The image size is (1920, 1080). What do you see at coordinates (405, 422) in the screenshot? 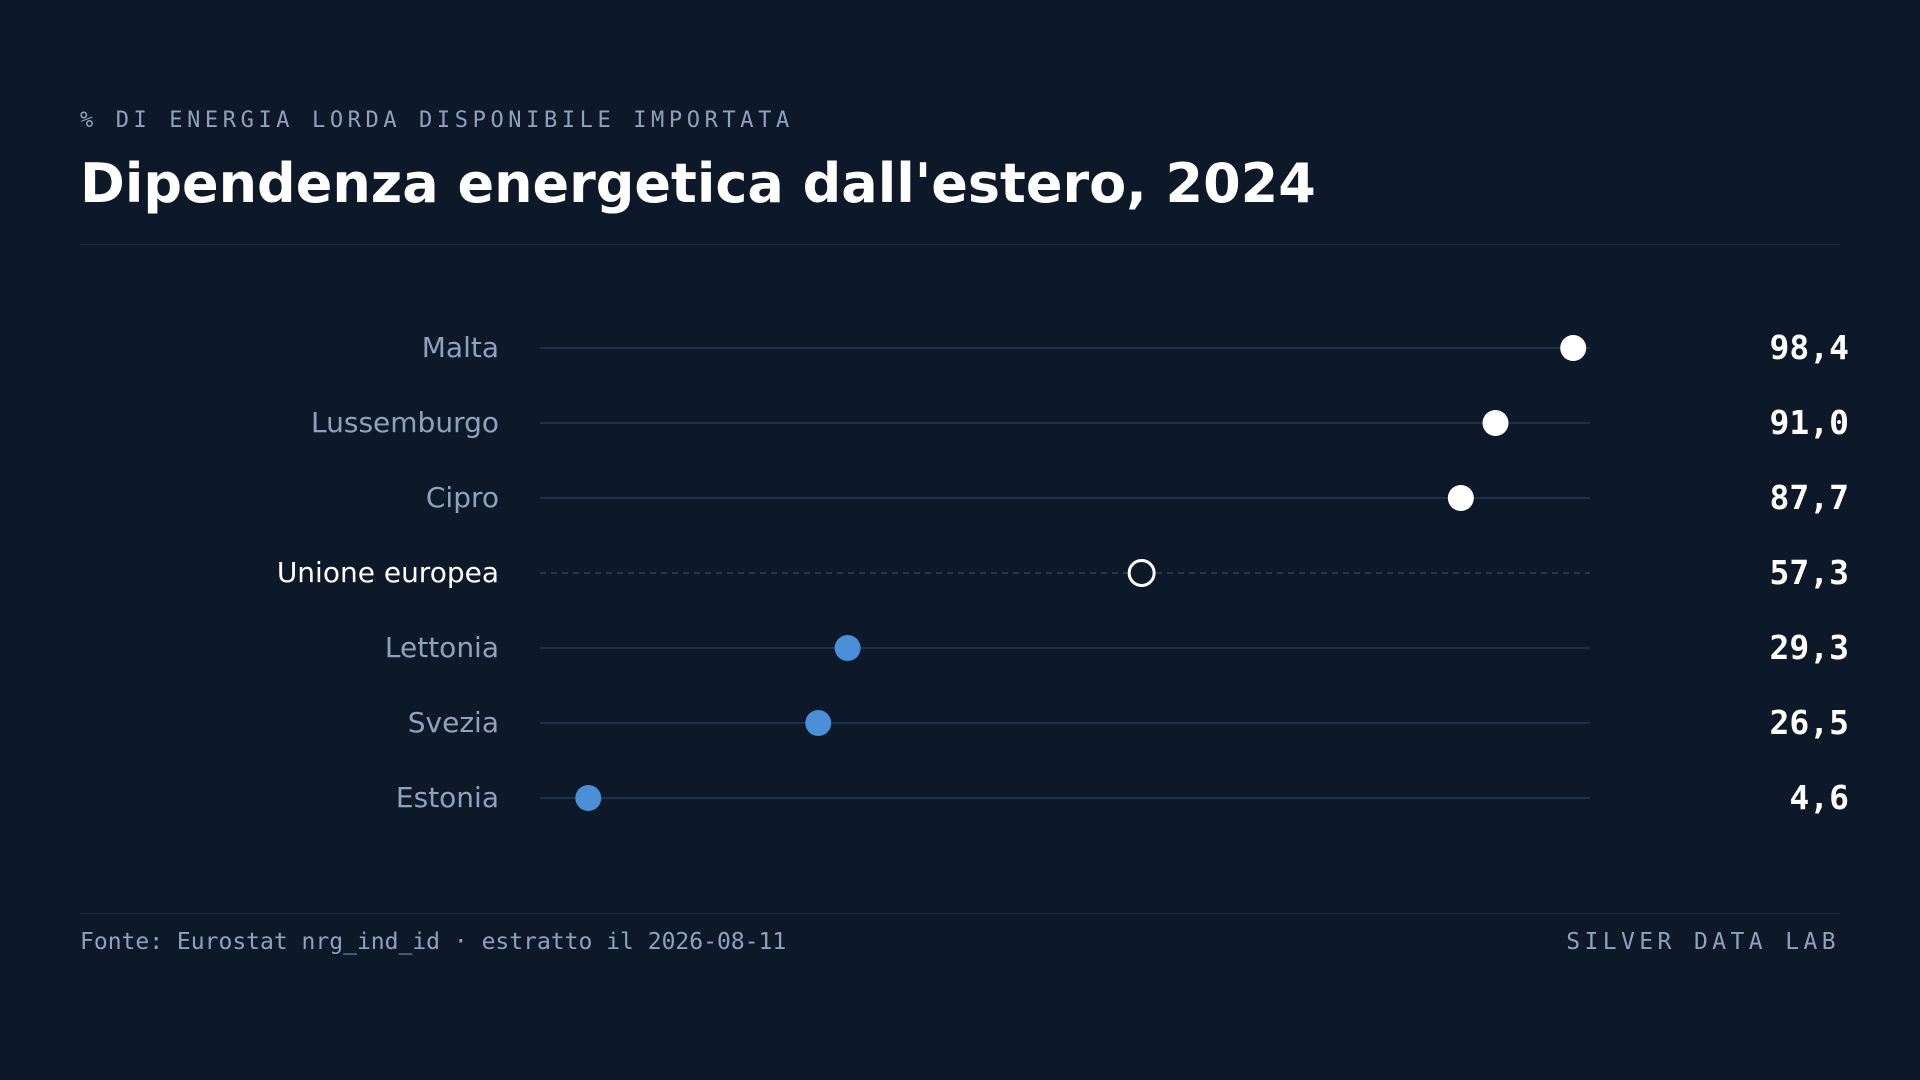
I see `row-label: Lussemburgo` at bounding box center [405, 422].